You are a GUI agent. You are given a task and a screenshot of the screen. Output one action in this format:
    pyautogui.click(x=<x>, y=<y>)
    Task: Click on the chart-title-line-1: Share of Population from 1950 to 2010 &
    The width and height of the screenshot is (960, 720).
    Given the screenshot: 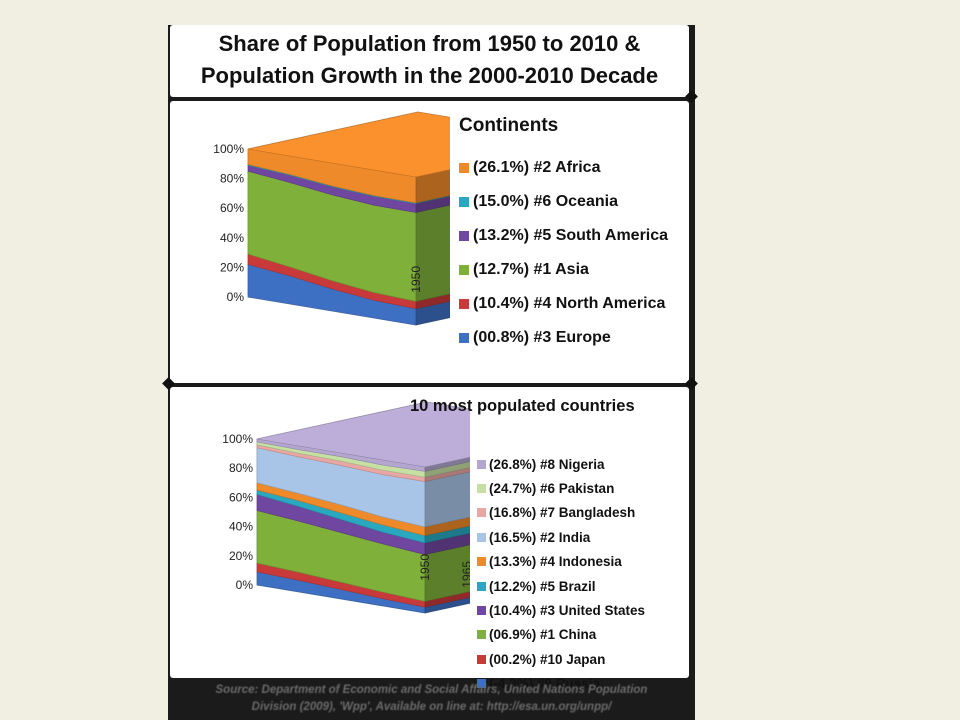 What is the action you would take?
    pyautogui.click(x=429, y=43)
    